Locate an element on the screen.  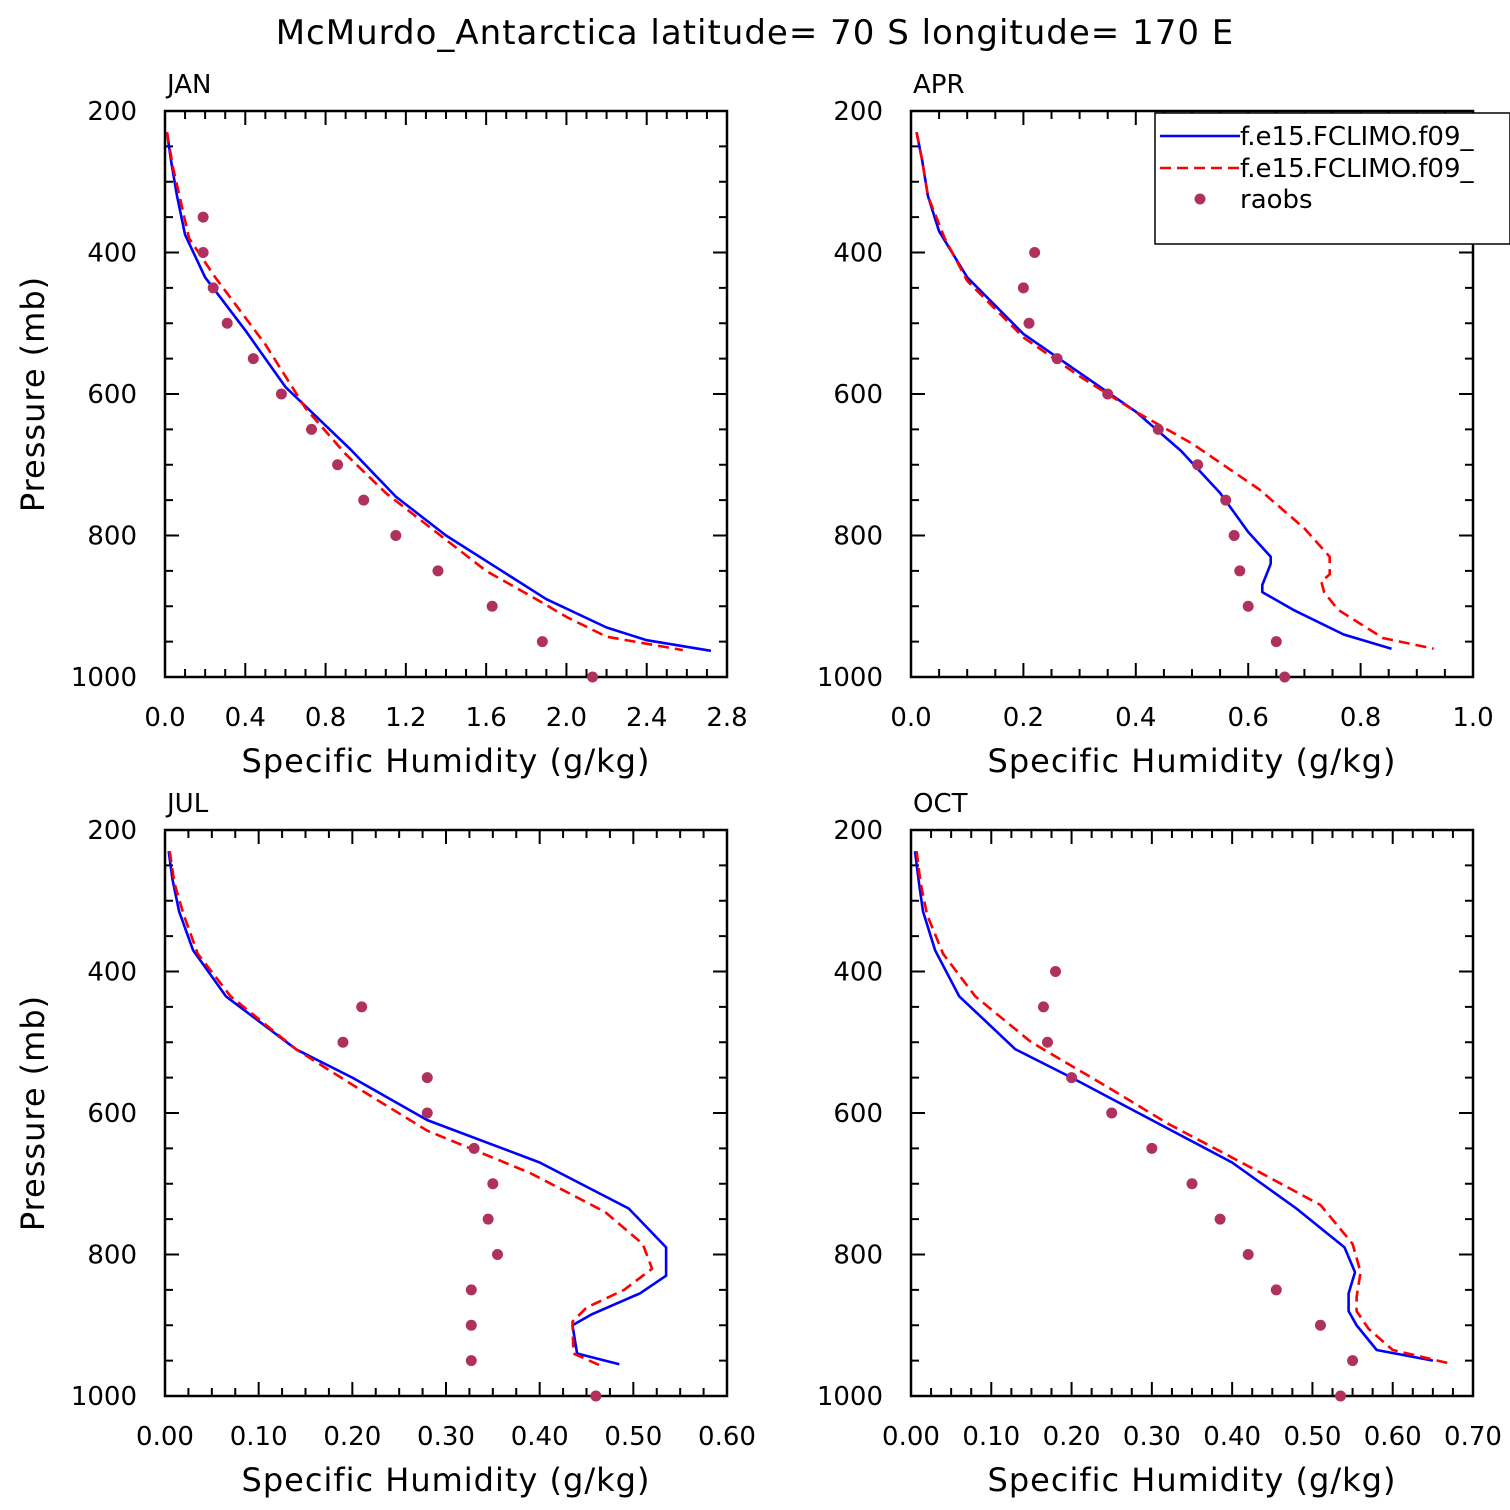
y-axis-title: Pressure (mb) is located at coordinates (33, 394).